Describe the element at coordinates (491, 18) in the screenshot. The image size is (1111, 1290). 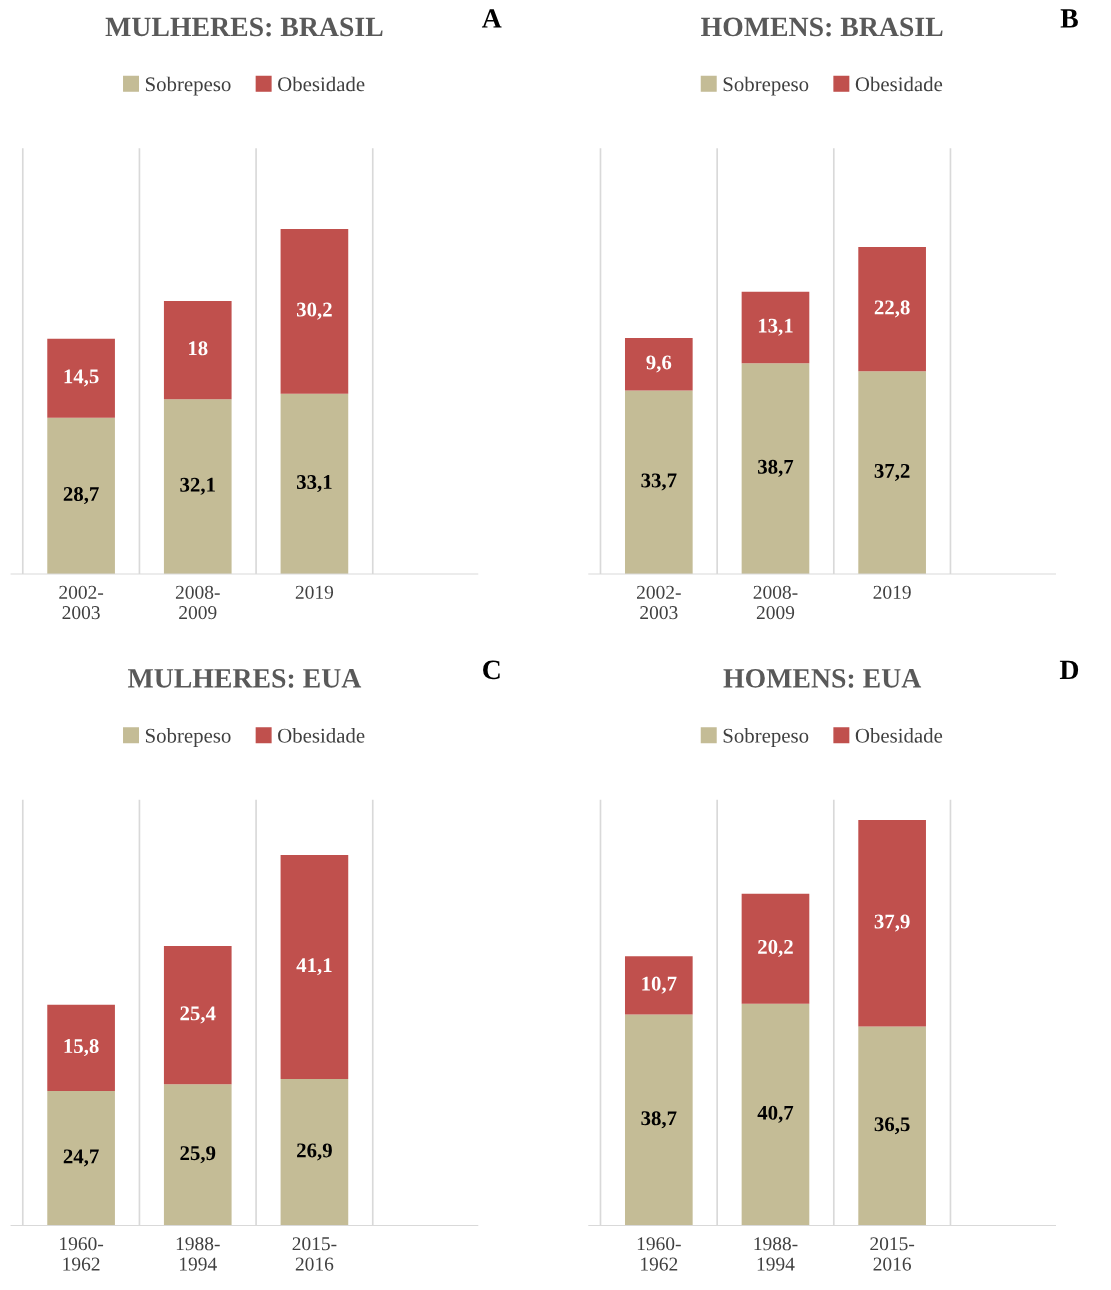
I see `text: A` at that location.